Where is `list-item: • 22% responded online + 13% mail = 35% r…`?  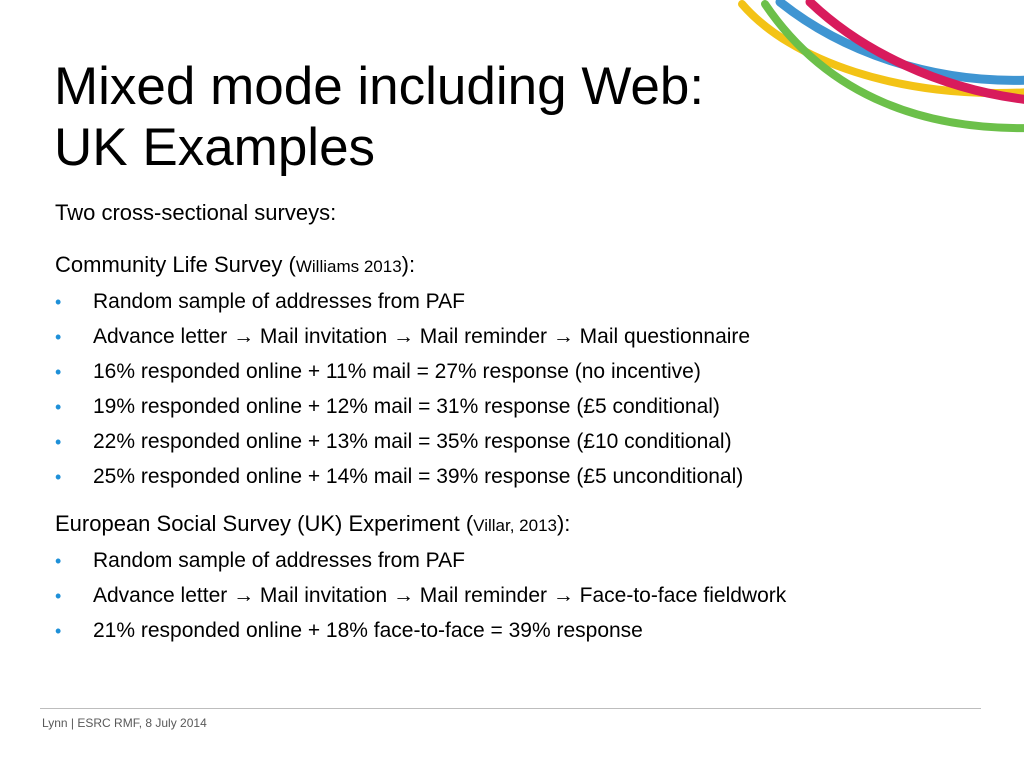
list-item: • 22% responded online + 13% mail = 35% r… is located at coordinates (402, 445).